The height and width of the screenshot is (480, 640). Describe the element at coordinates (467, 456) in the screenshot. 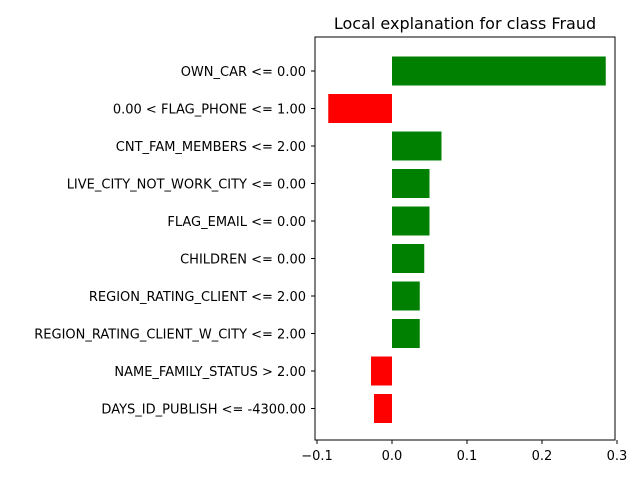

I see `x-tick-label: 0.1` at that location.